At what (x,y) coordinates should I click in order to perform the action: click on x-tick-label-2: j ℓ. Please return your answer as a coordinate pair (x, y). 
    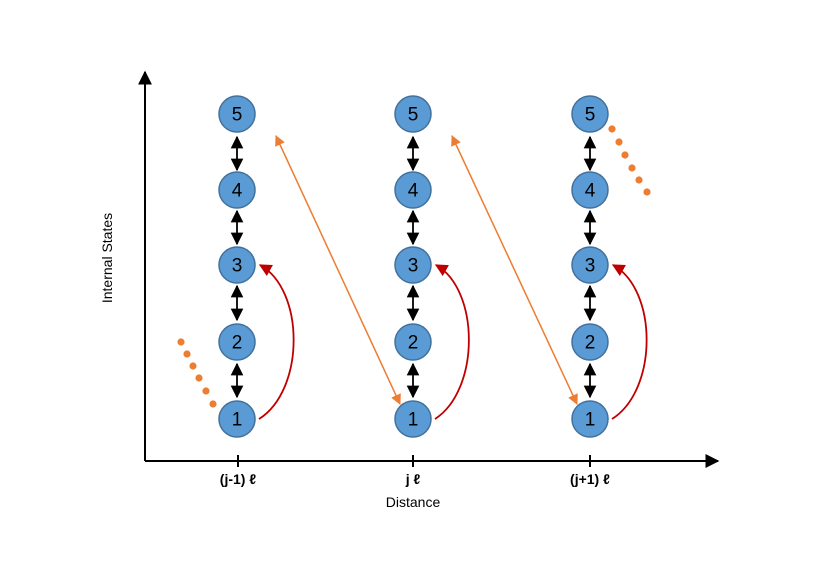
    Looking at the image, I should click on (413, 479).